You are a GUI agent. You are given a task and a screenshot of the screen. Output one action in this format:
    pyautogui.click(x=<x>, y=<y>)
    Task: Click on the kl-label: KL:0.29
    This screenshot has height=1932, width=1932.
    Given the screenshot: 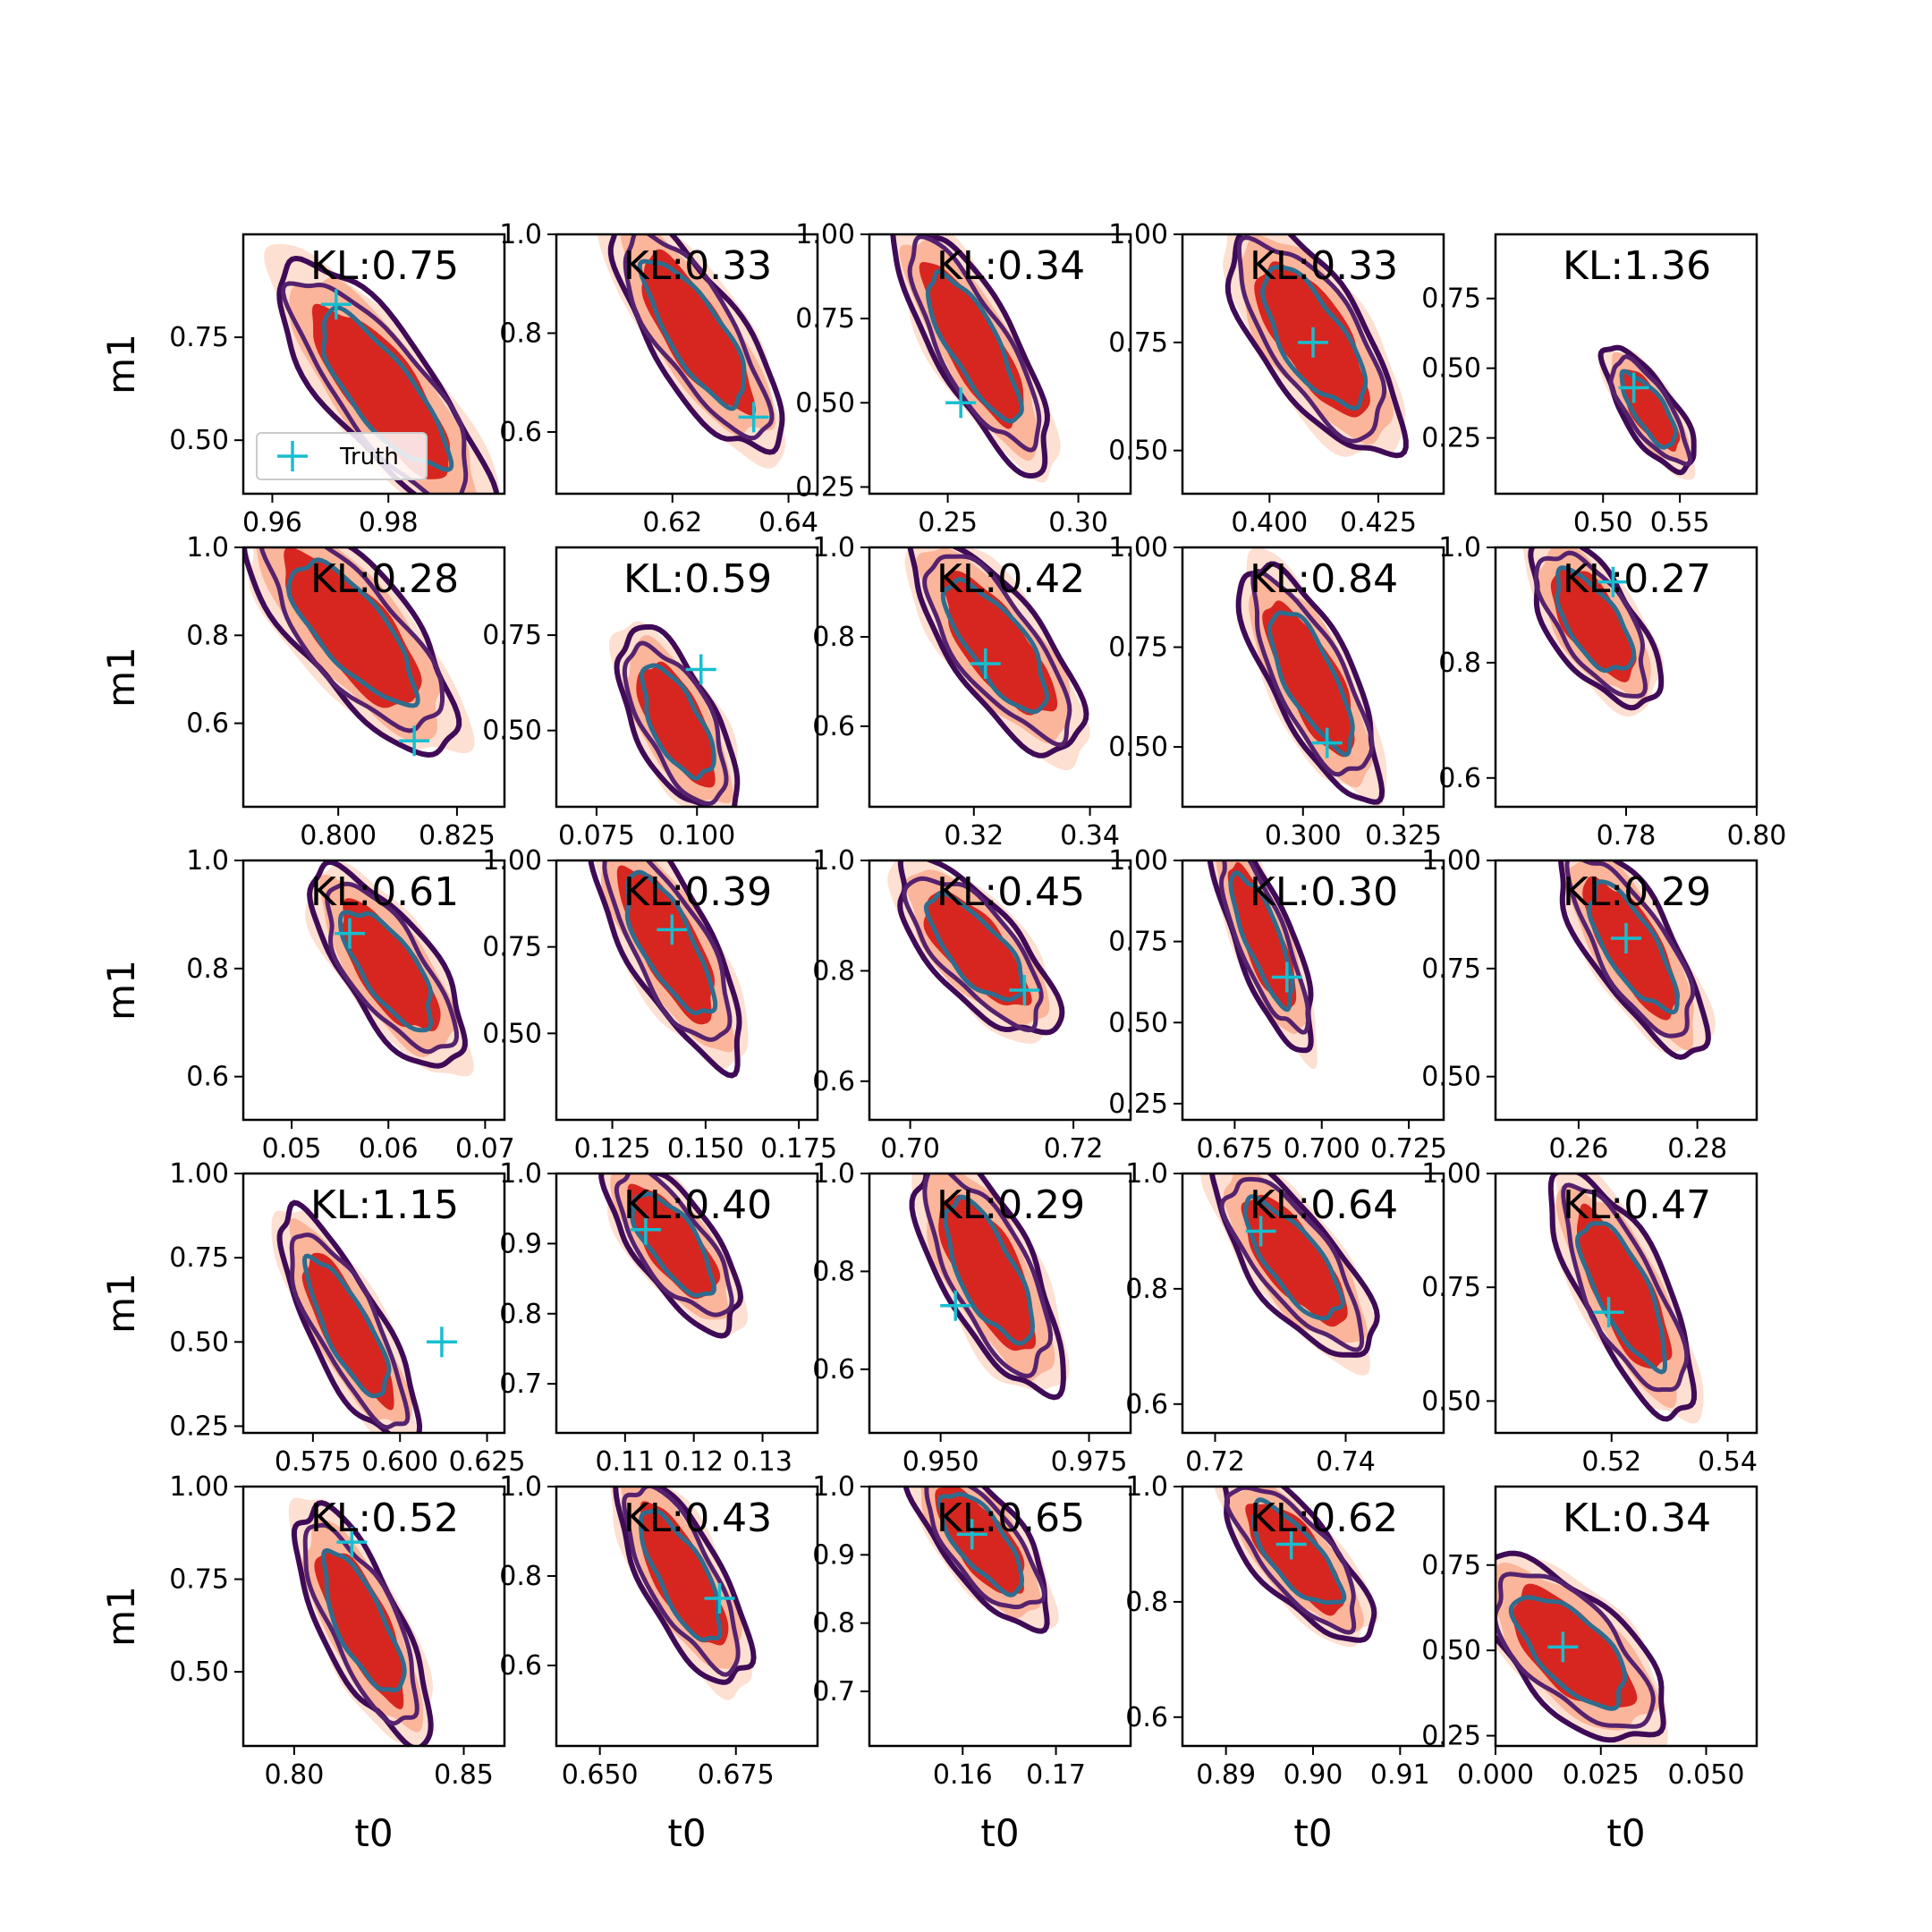 What is the action you would take?
    pyautogui.click(x=1637, y=892)
    